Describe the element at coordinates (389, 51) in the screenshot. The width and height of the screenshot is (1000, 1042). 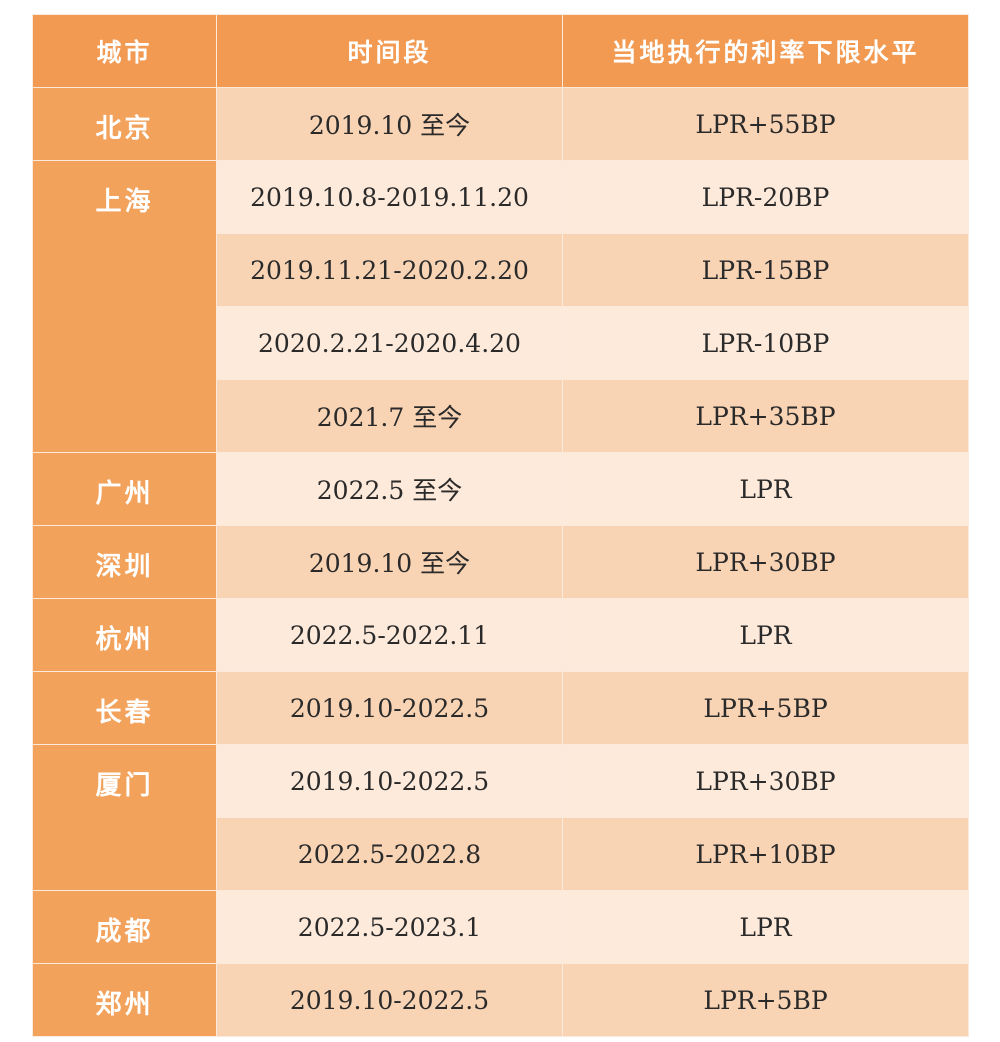
I see `header-cell: 时间段` at that location.